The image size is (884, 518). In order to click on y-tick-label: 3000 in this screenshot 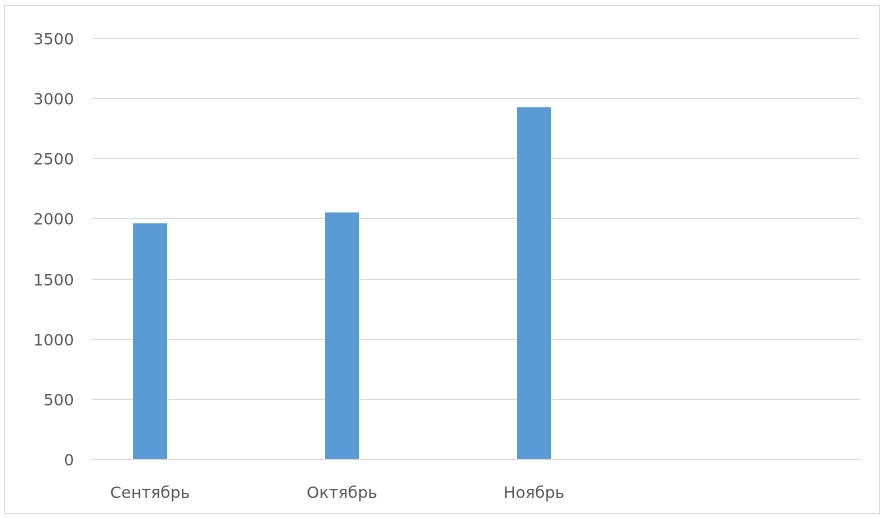, I will do `click(53, 99)`.